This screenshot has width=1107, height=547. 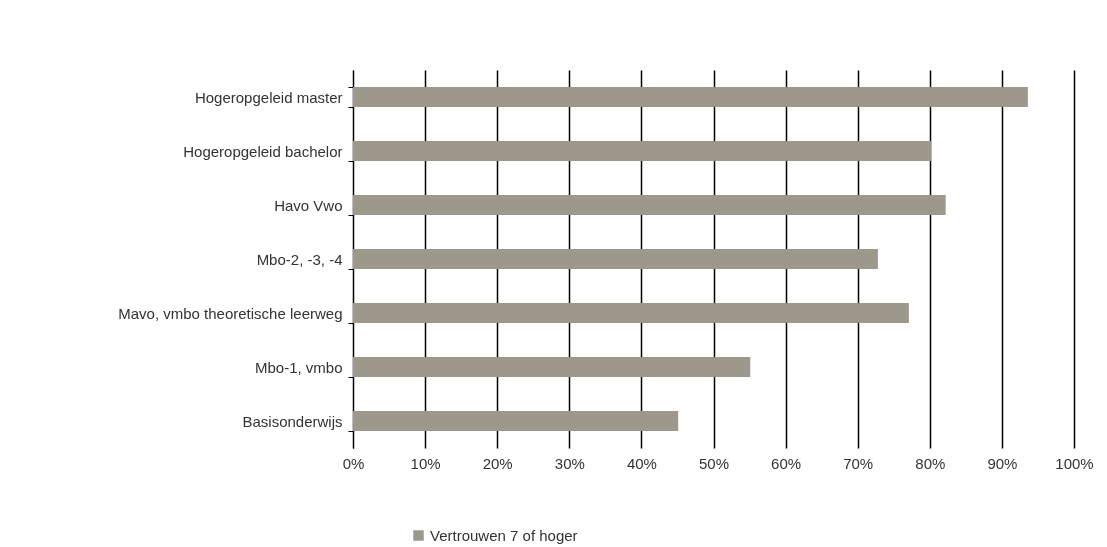 I want to click on x-tick-label: 50%, so click(x=714, y=463).